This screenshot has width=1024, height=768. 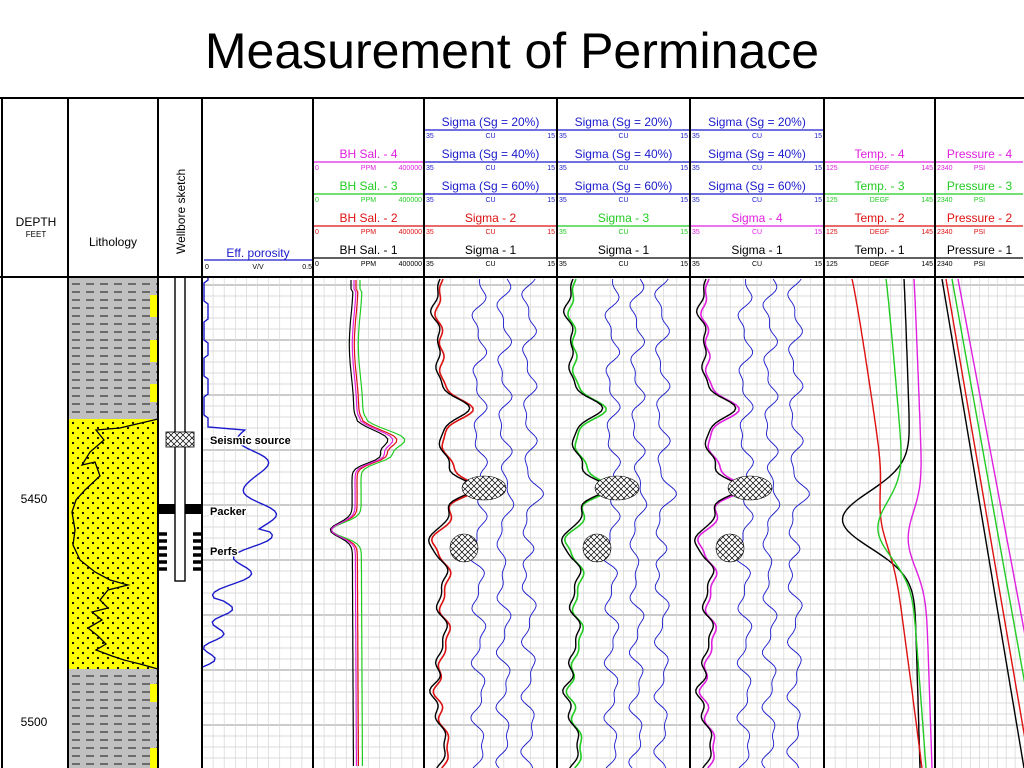 I want to click on sigma-track-3-header-5-unit: CU, so click(x=757, y=264).